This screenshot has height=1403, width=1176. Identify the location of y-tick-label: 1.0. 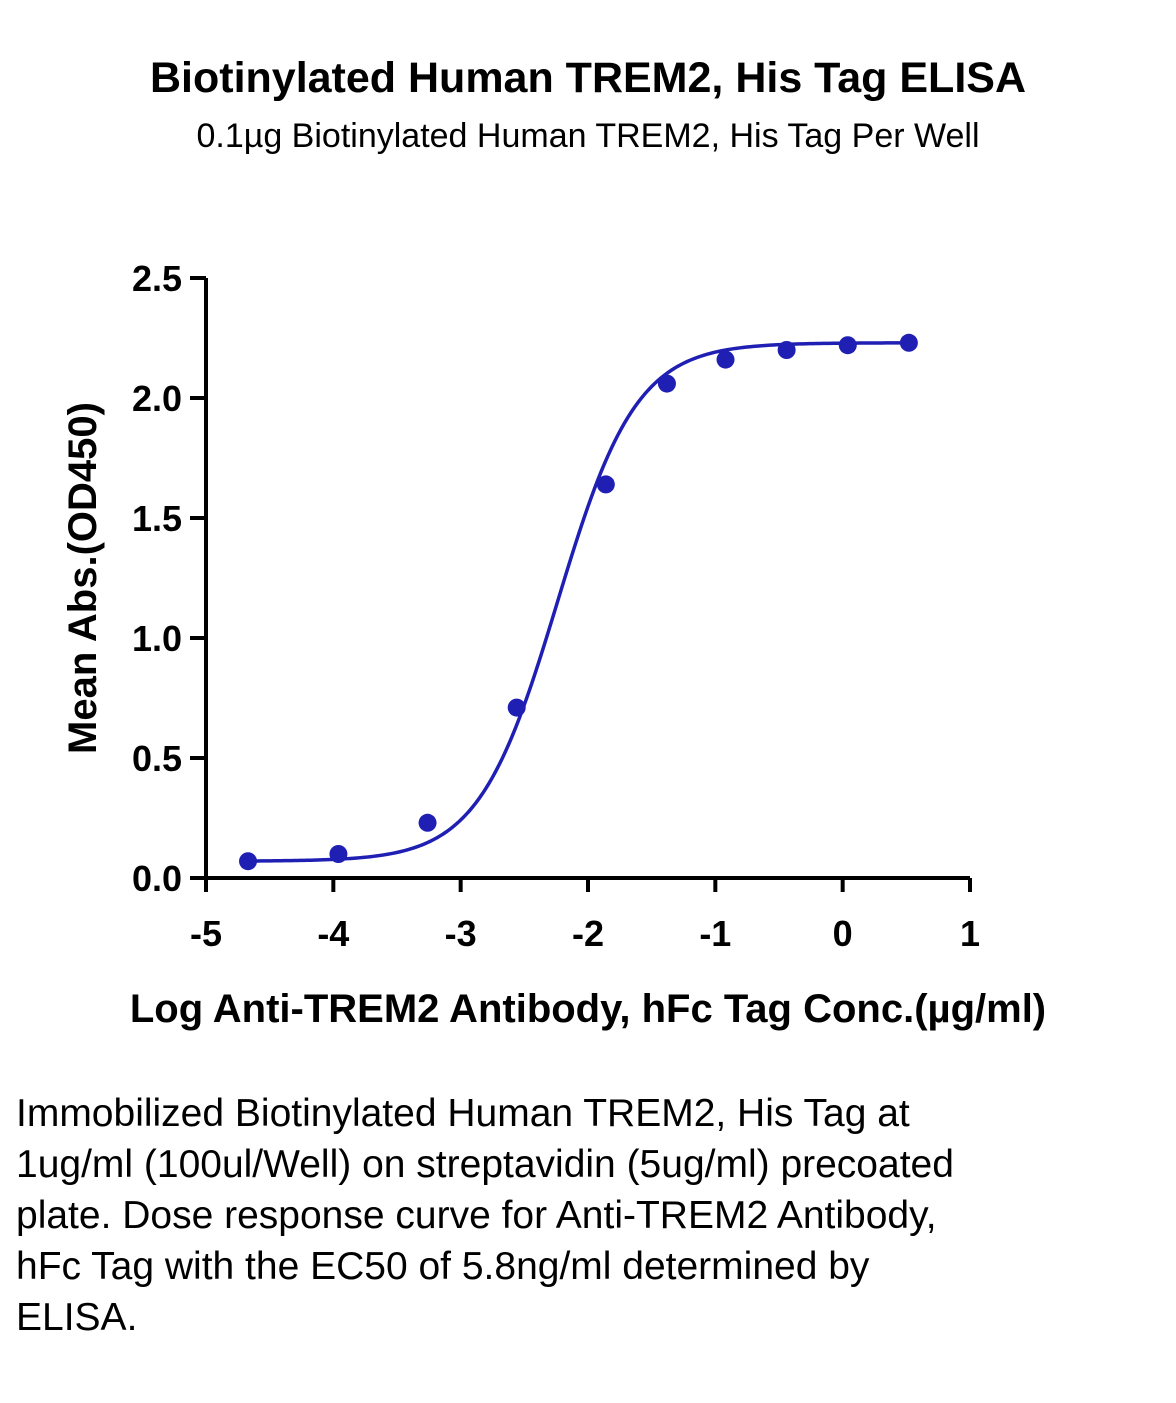
(157, 638).